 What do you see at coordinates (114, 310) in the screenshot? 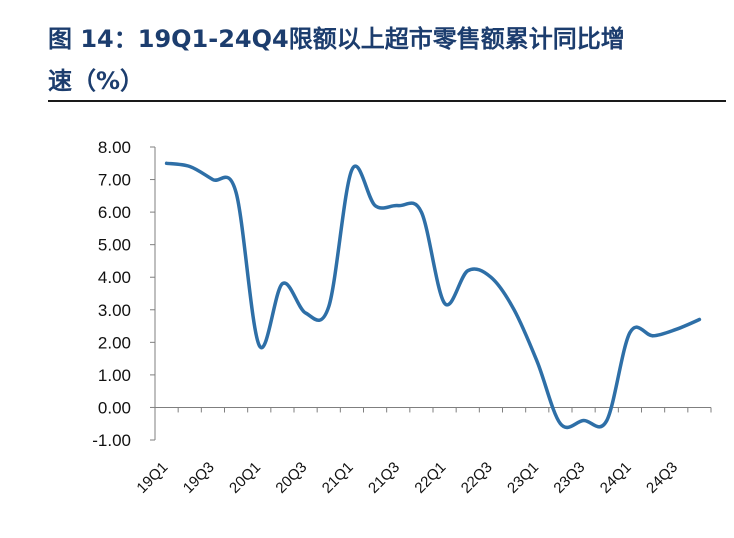
I see `y-tick-label: 3.00` at bounding box center [114, 310].